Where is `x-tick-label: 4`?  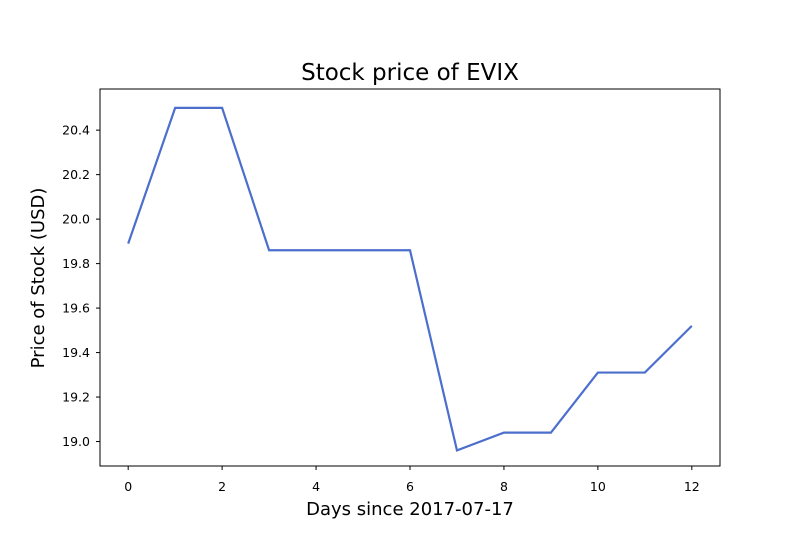
x-tick-label: 4 is located at coordinates (316, 486).